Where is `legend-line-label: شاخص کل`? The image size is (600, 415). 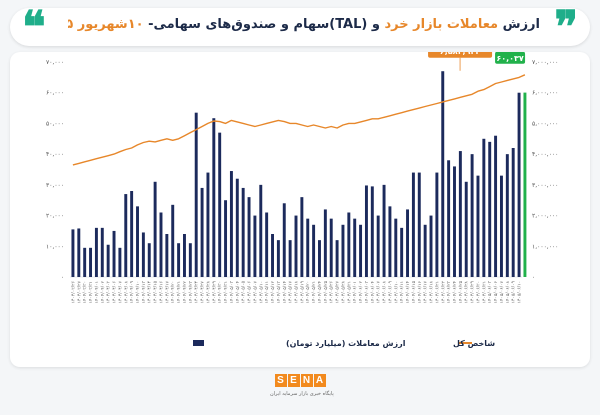
legend-line-label: شاخص کل is located at coordinates (474, 344).